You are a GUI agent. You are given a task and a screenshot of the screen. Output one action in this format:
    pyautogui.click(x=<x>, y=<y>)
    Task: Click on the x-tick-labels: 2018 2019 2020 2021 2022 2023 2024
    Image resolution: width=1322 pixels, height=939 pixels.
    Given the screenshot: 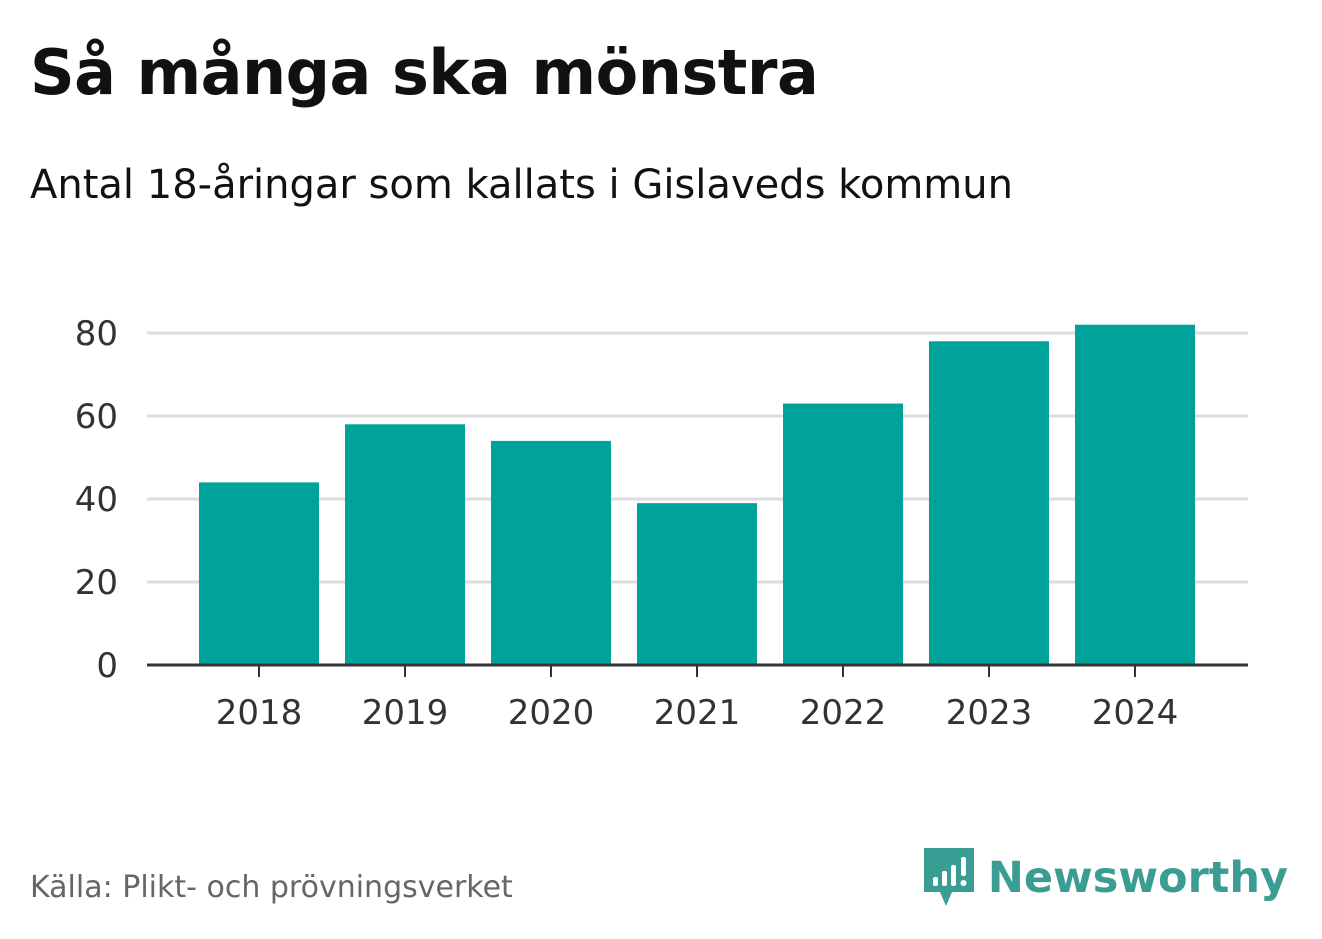 What is the action you would take?
    pyautogui.click(x=697, y=713)
    